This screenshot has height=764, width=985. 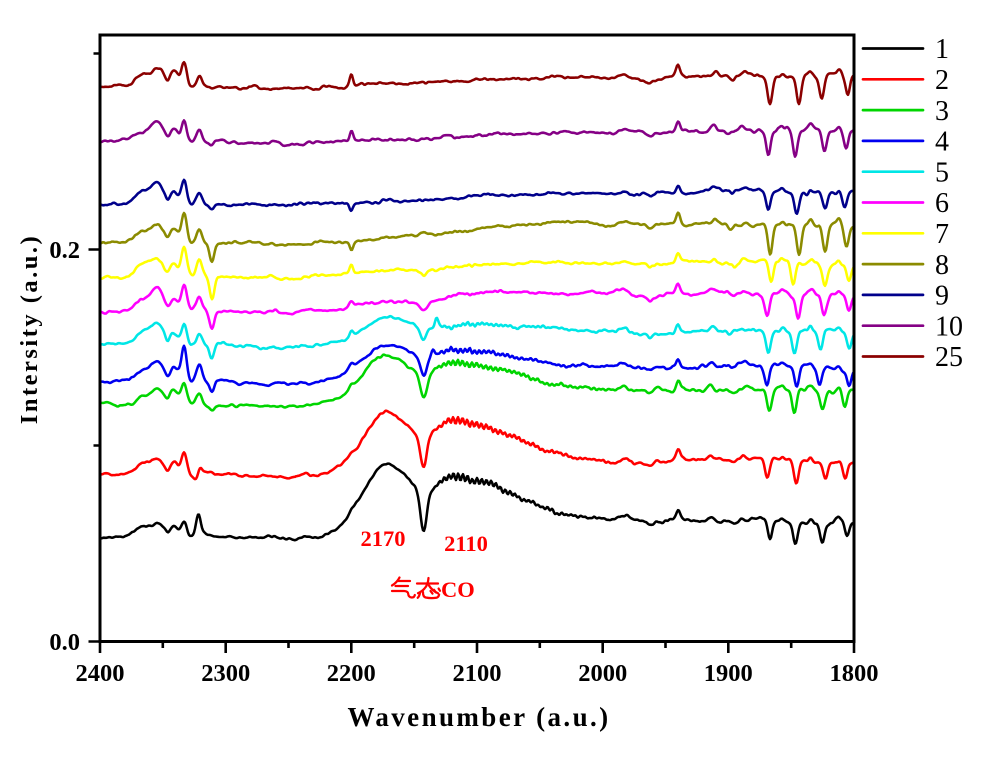 I want to click on svg-text: 0.0, so click(x=64, y=642).